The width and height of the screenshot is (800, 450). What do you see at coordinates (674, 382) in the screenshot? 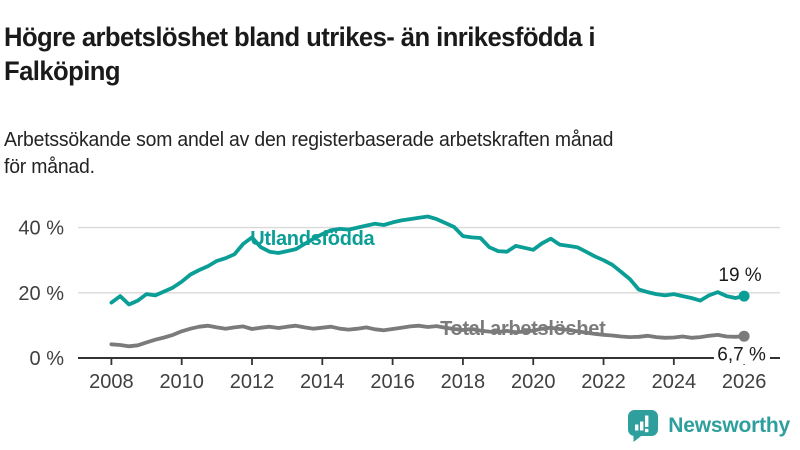
I see `x-tick-label-2024: 2024` at bounding box center [674, 382].